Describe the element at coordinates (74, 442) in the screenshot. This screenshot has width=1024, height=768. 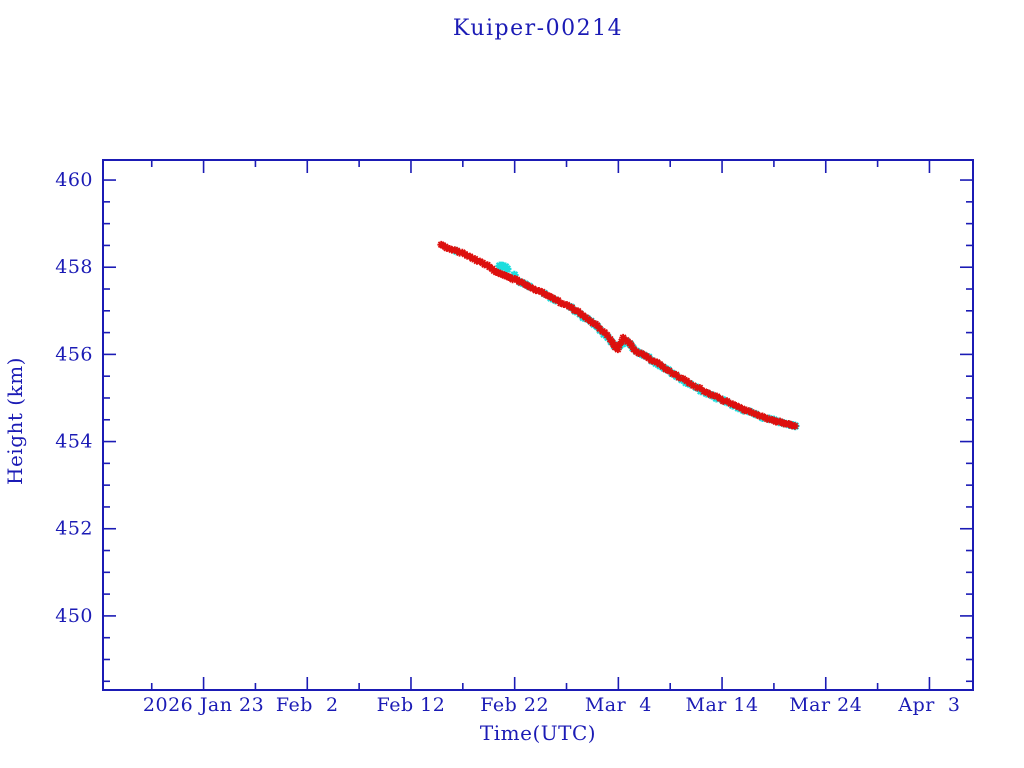
I see `y-tick-label: 454` at that location.